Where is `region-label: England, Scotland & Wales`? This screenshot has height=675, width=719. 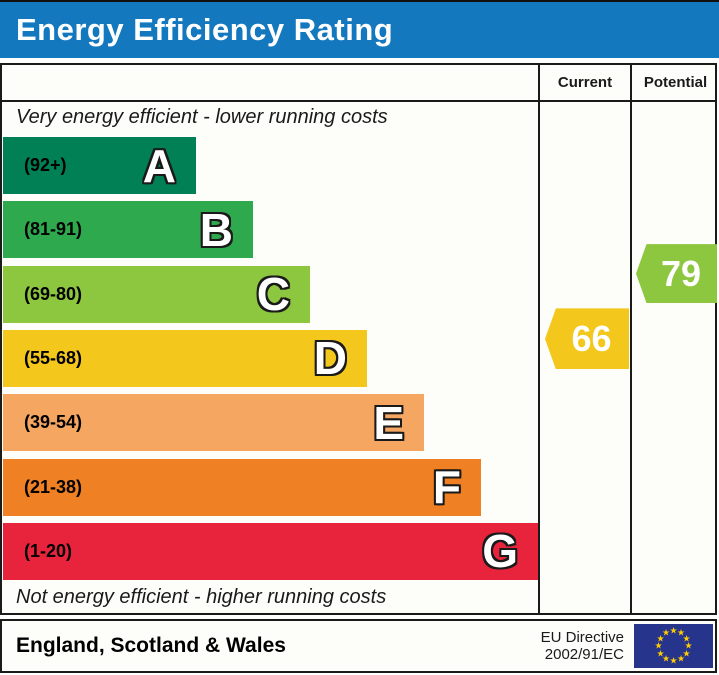 region-label: England, Scotland & Wales is located at coordinates (151, 645).